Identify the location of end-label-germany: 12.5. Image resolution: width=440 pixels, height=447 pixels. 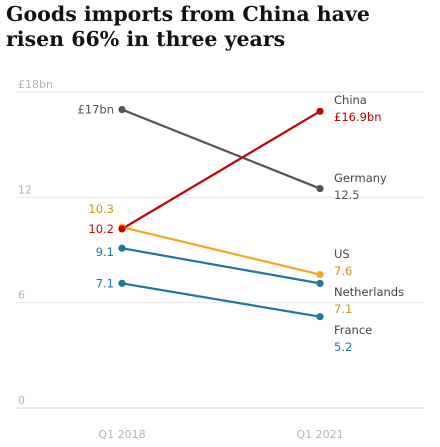
(347, 195).